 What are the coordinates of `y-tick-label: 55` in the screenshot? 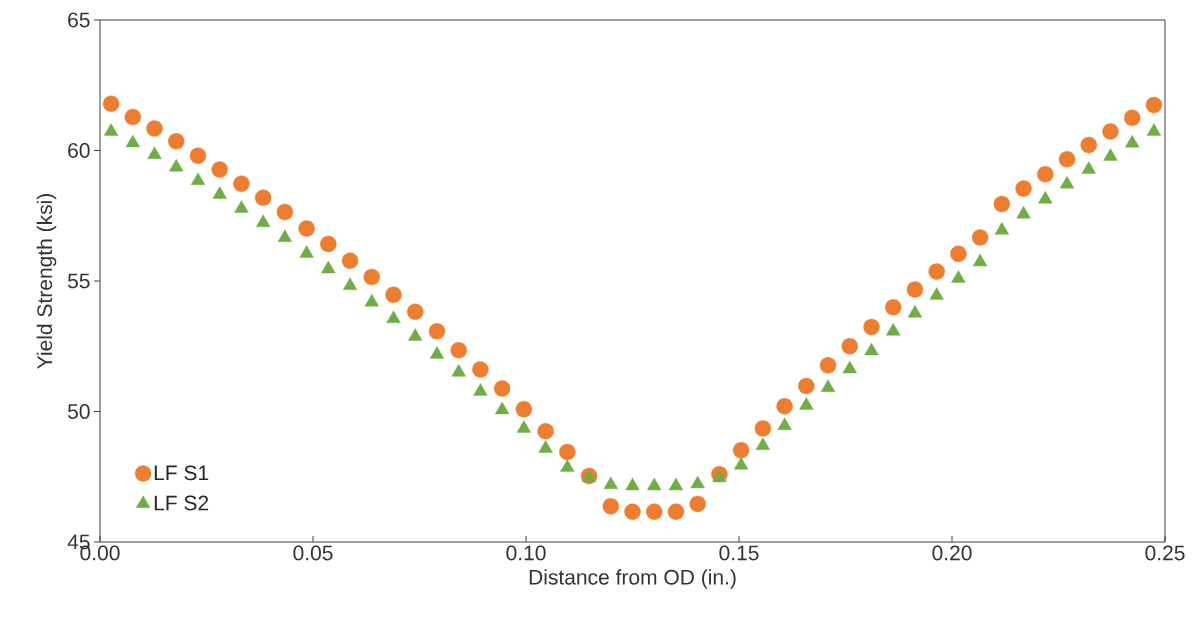 It's located at (78, 281).